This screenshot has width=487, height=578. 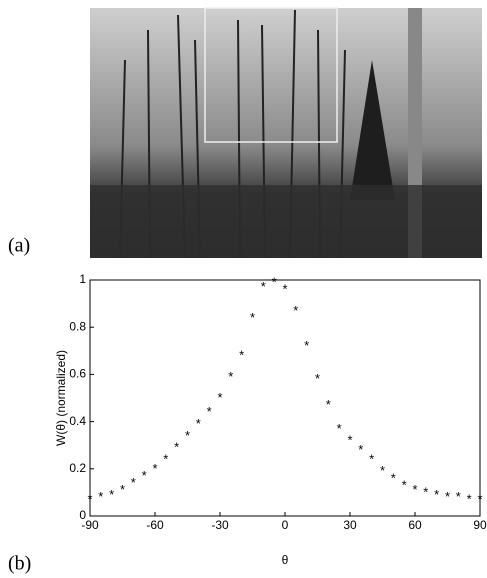 I want to click on y-tick-label: 0.6, so click(x=77, y=374).